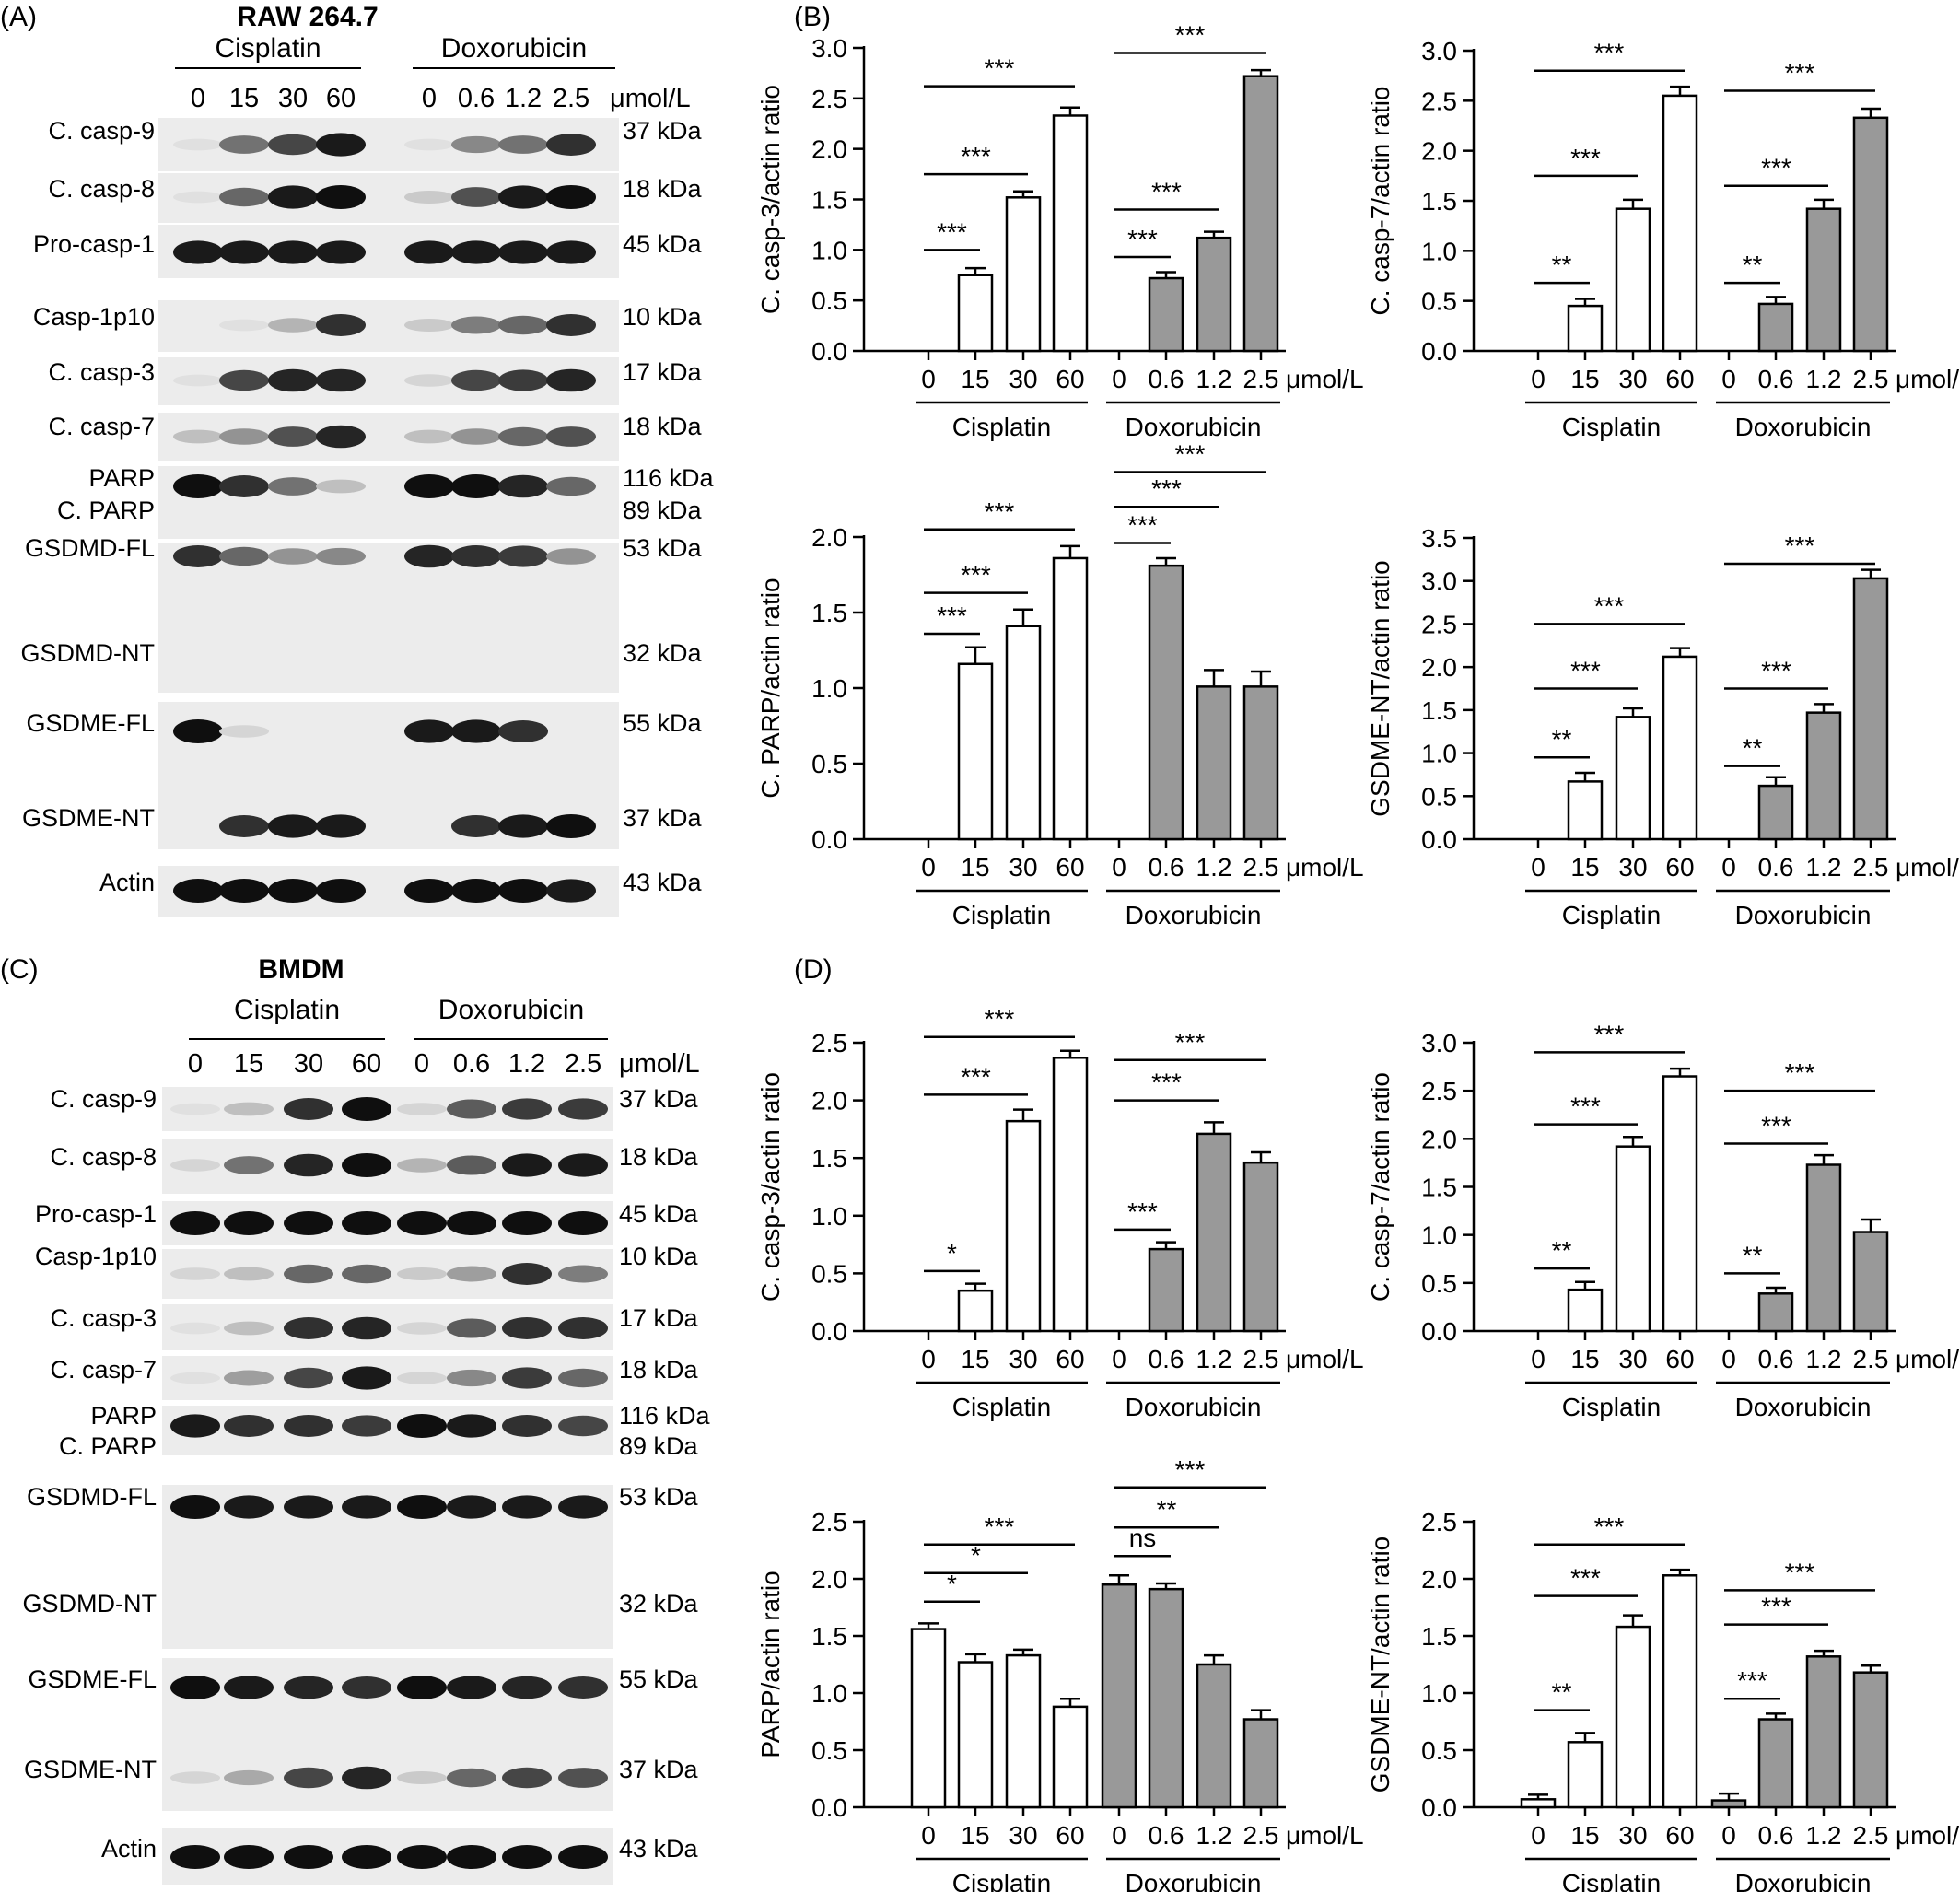 This screenshot has height=1892, width=1960. Describe the element at coordinates (90, 1769) in the screenshot. I see `blot-row-label: GSDME-NT` at that location.